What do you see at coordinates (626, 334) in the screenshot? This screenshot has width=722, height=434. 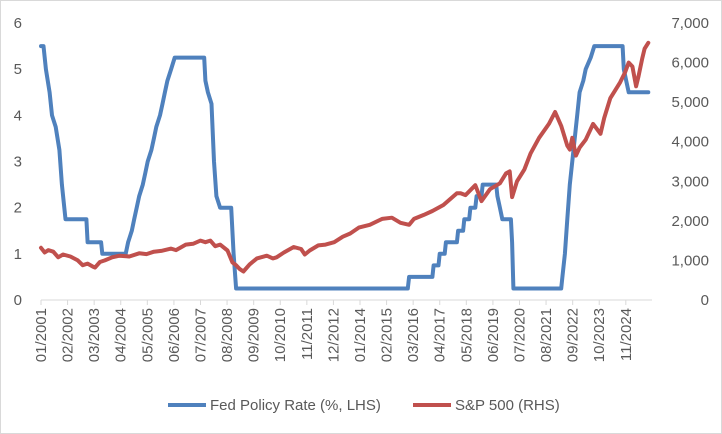 I see `x-tick-label: 11/2024` at bounding box center [626, 334].